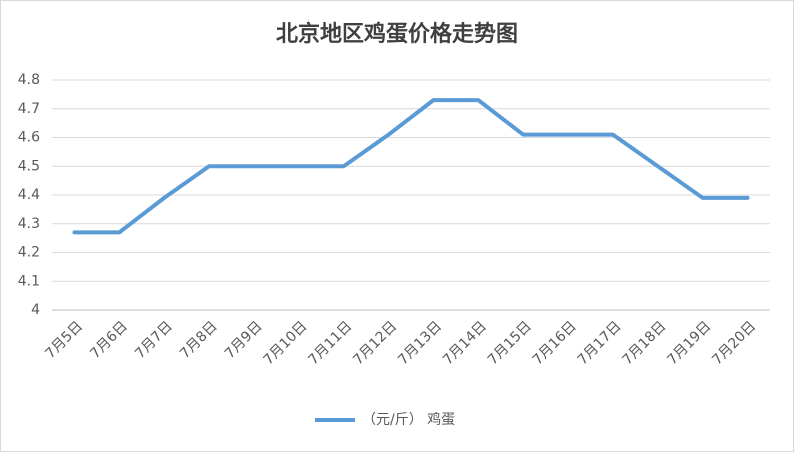 The image size is (794, 452). What do you see at coordinates (29, 166) in the screenshot?
I see `y-tick-label: 4.5` at bounding box center [29, 166].